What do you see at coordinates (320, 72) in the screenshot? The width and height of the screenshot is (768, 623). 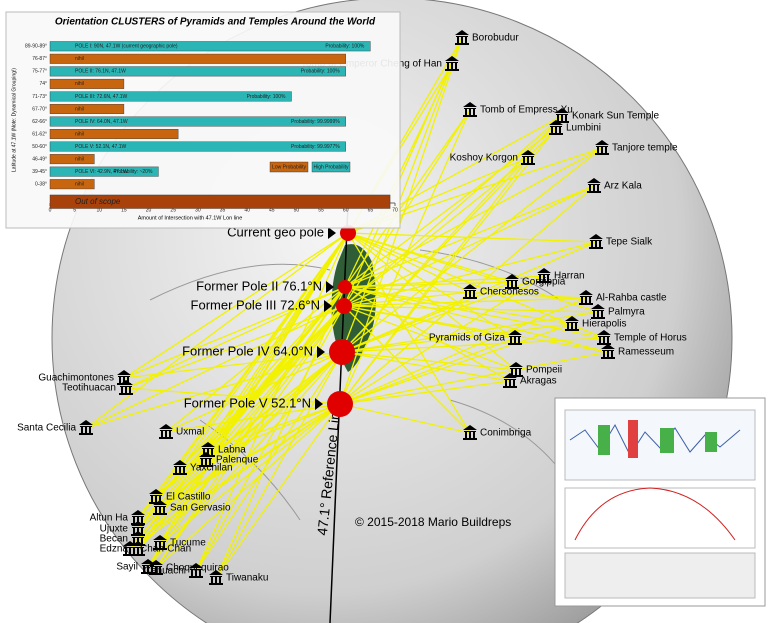 I see `probability-label: Probability: 100%` at bounding box center [320, 72].